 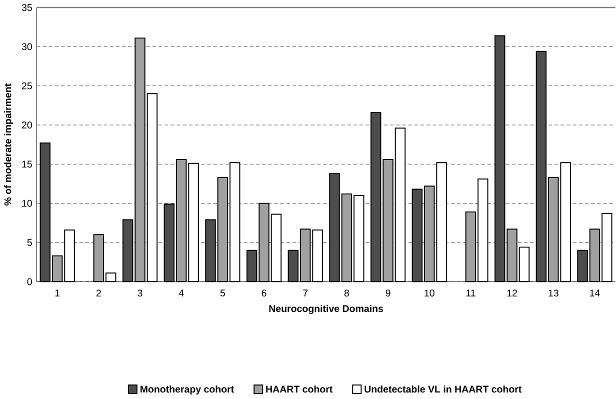 I want to click on x-tick-label: 13, so click(x=553, y=293).